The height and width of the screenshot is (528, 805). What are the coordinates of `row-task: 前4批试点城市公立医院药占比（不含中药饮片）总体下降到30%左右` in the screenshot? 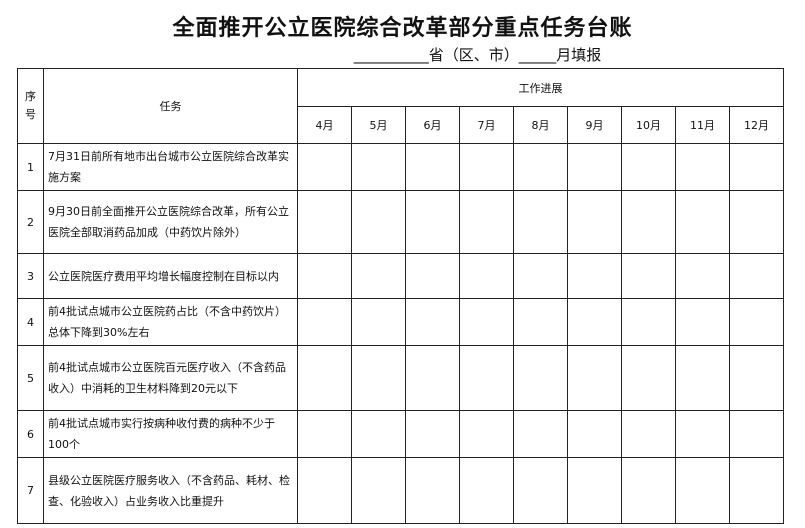 It's located at (170, 322).